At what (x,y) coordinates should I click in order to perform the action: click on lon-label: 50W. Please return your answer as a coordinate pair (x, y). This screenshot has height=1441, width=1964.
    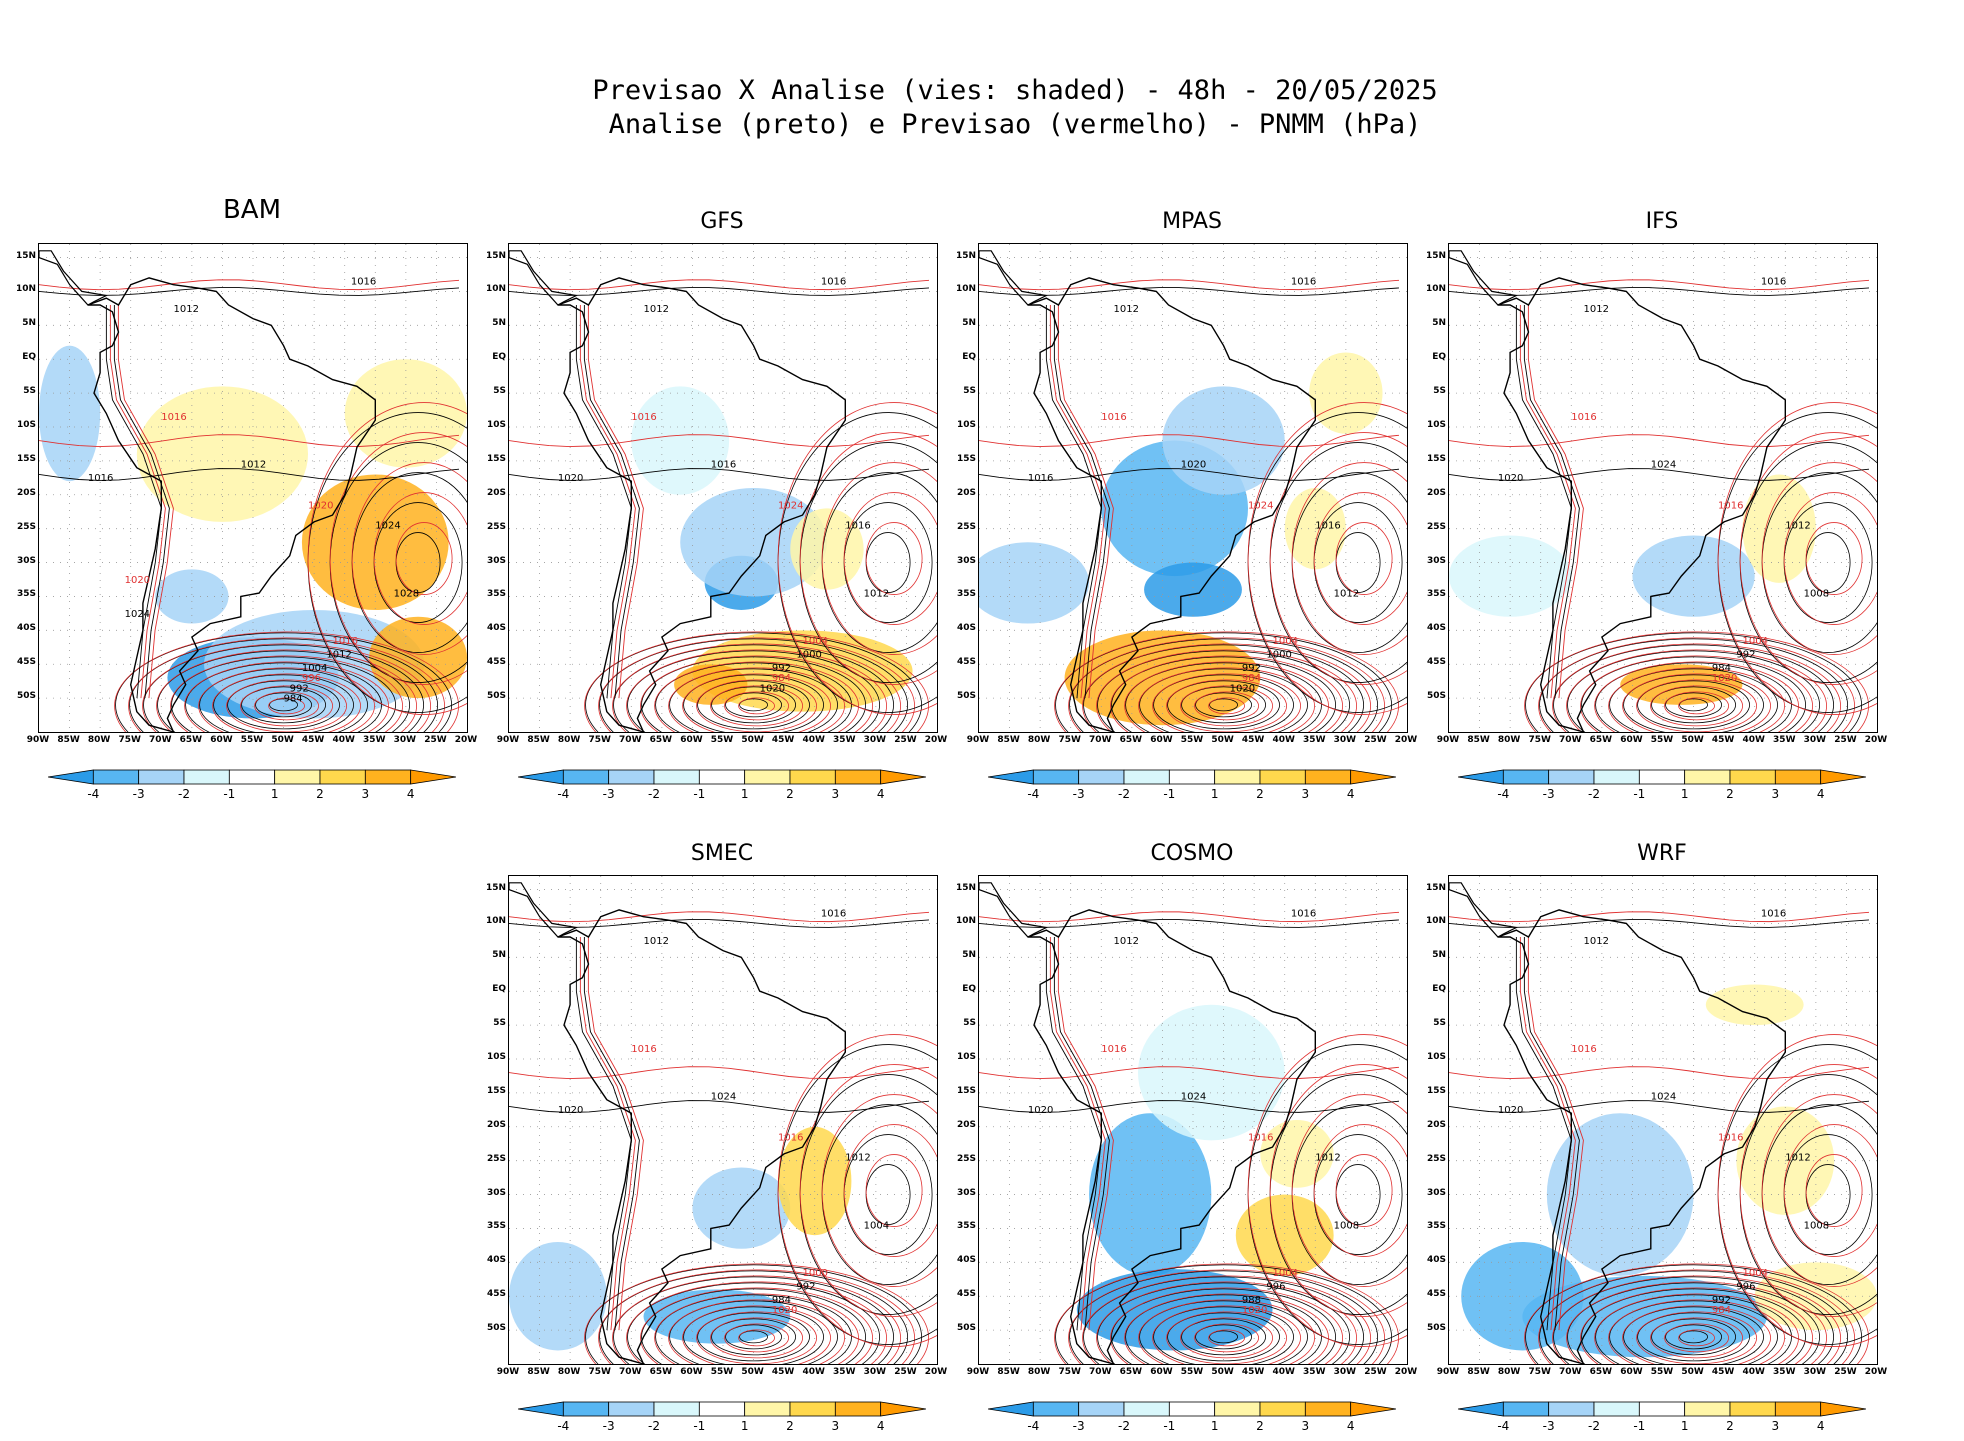
    Looking at the image, I should click on (1692, 1372).